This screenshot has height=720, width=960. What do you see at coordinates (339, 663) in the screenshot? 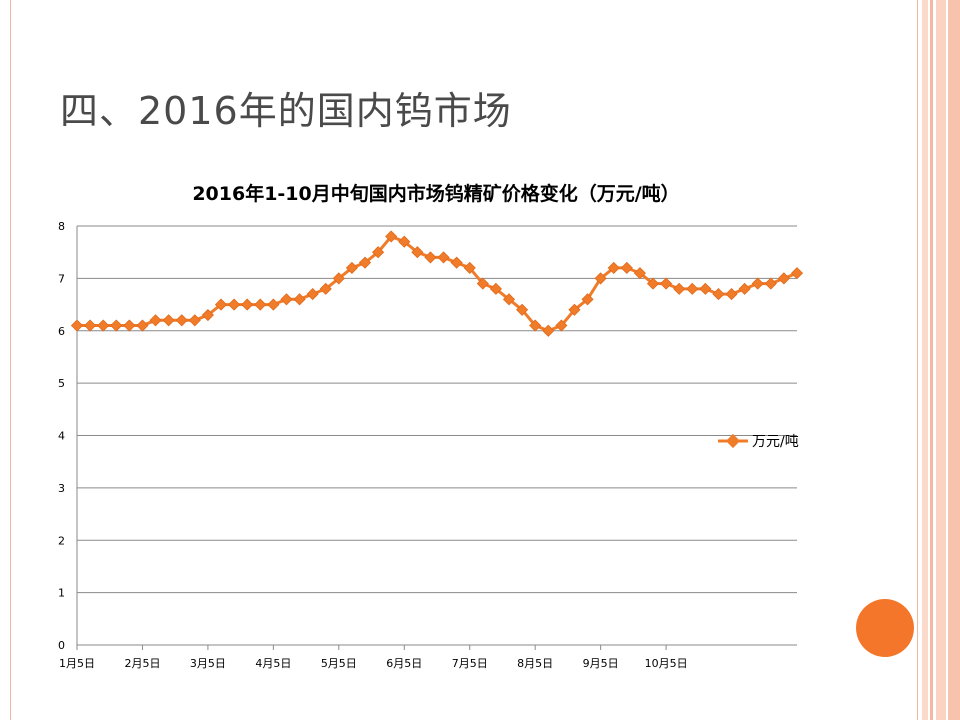
I see `x-tick-label: 5月5日` at bounding box center [339, 663].